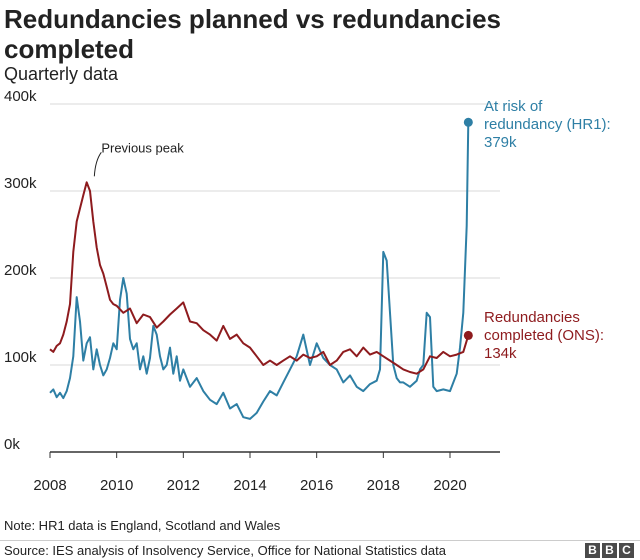  What do you see at coordinates (468, 122) in the screenshot?
I see `hr1-end-point` at bounding box center [468, 122].